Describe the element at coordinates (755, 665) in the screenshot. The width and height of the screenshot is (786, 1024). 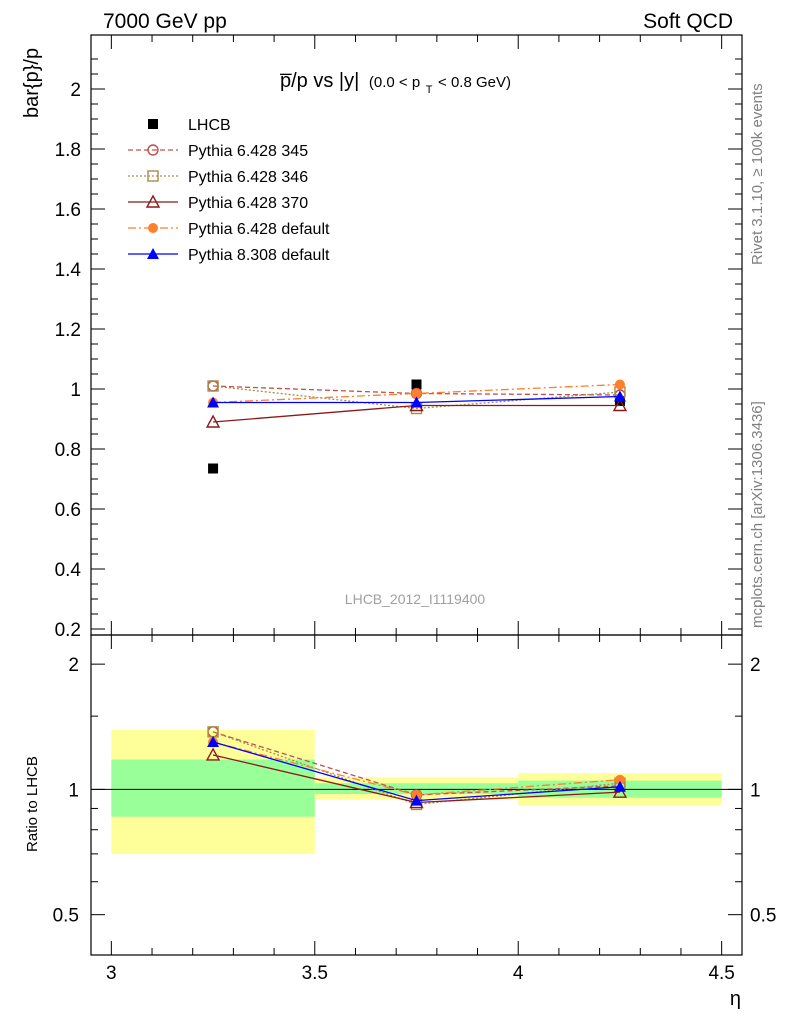
I see `ratio-y-tick-label-right: 2` at that location.